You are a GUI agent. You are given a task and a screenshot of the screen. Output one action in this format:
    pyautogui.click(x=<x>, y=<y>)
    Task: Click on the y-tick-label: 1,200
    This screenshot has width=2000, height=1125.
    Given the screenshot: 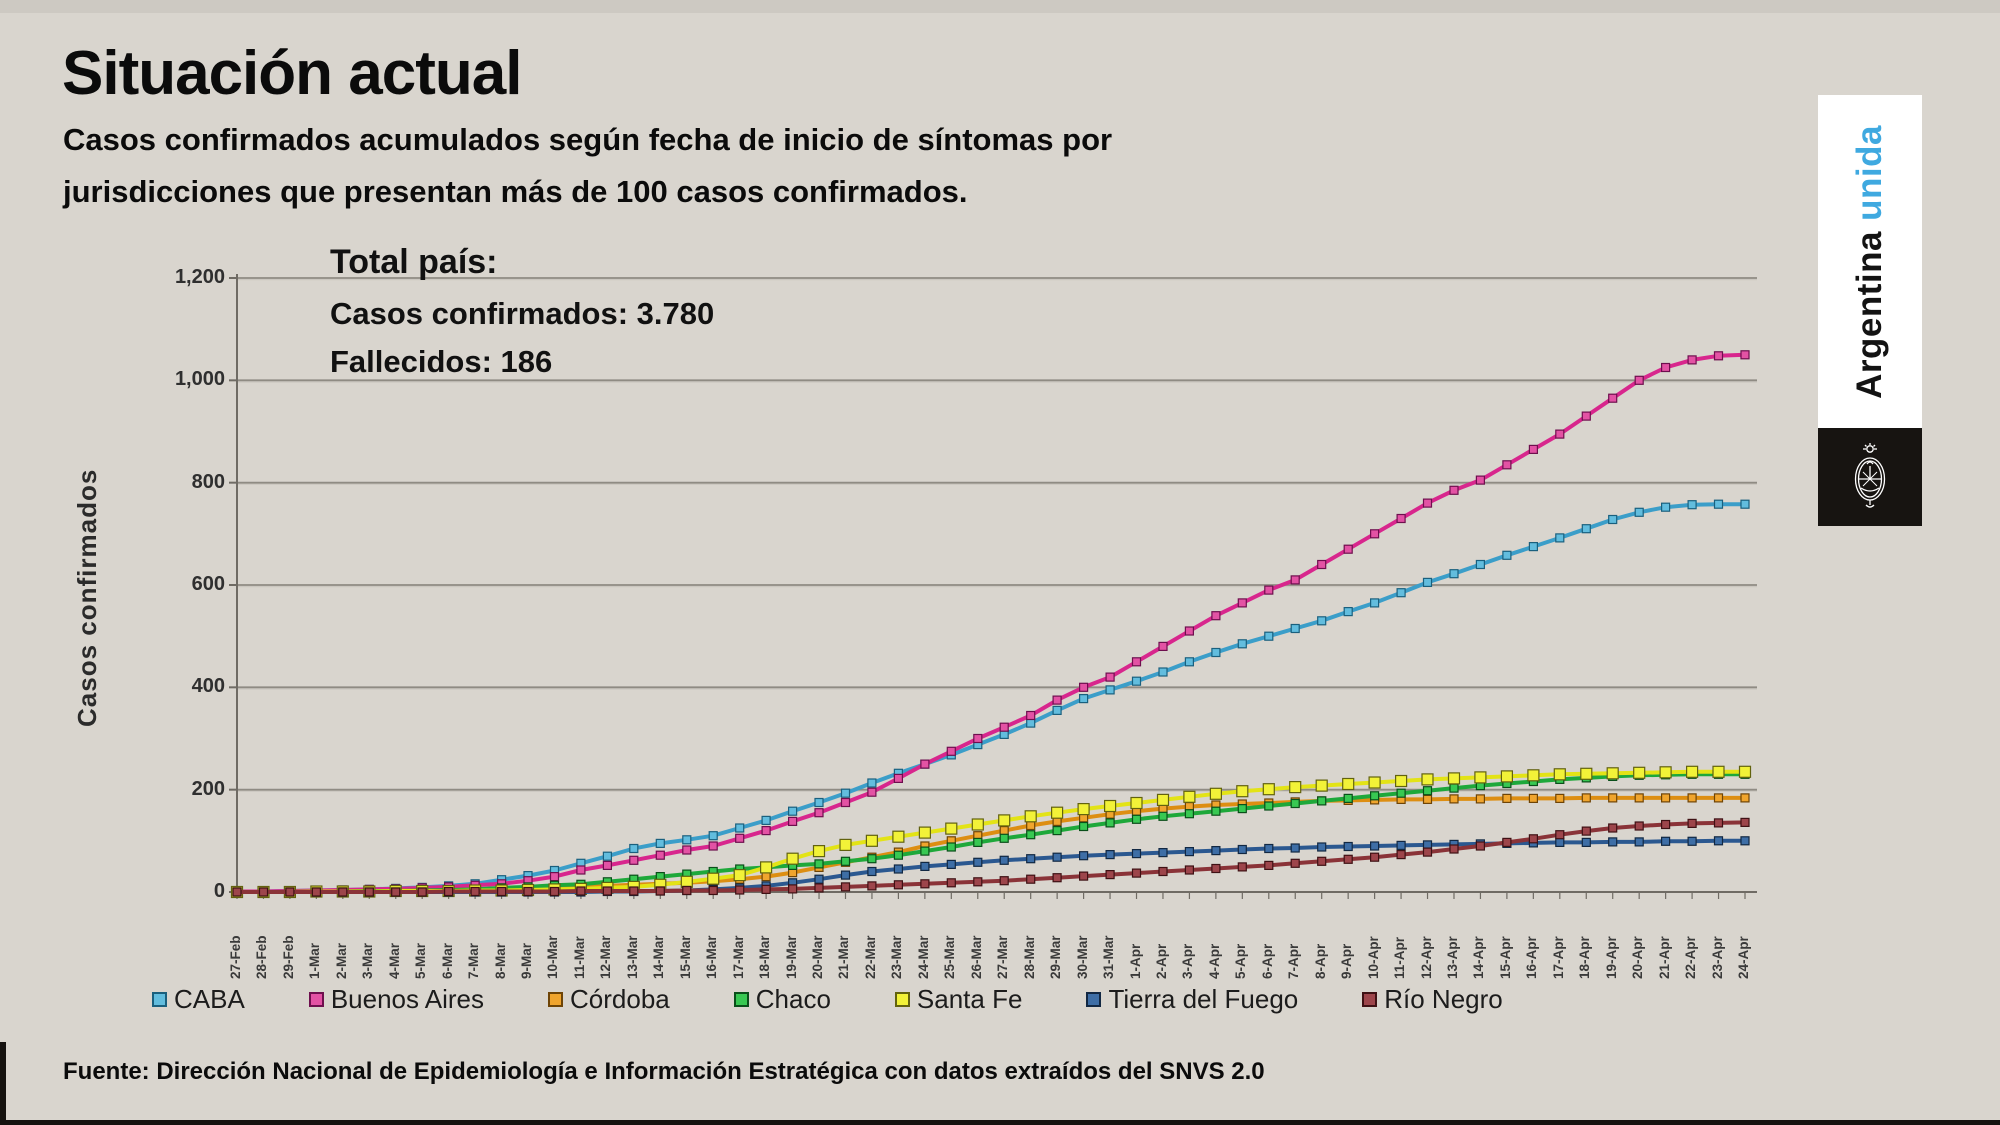 What is the action you would take?
    pyautogui.click(x=199, y=277)
    